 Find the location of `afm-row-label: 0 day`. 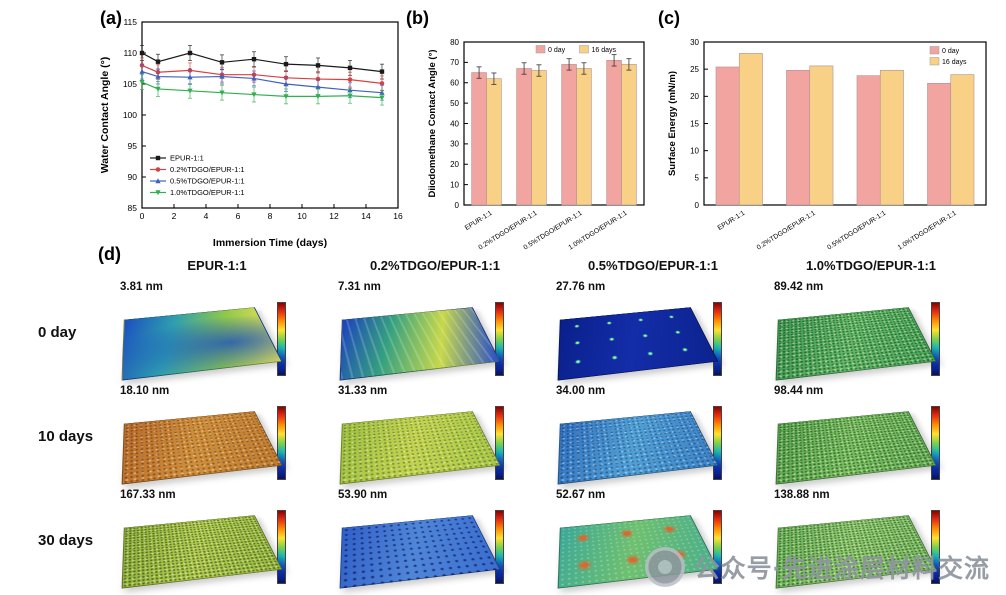

afm-row-label: 0 day is located at coordinates (57, 332).